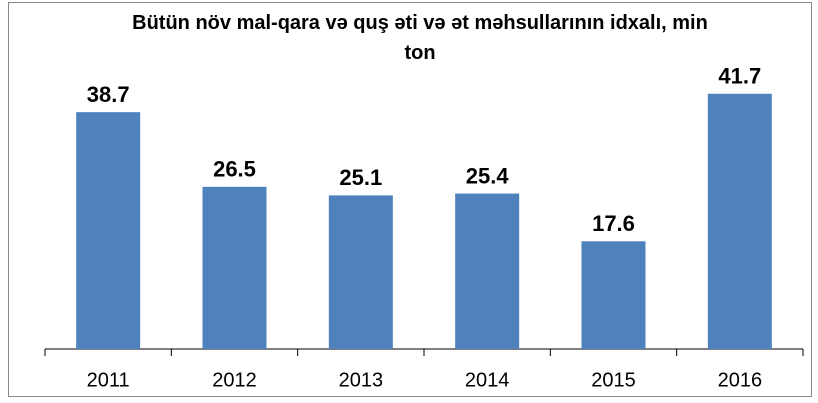 This screenshot has width=818, height=403. I want to click on x-tick-label: 2015, so click(613, 380).